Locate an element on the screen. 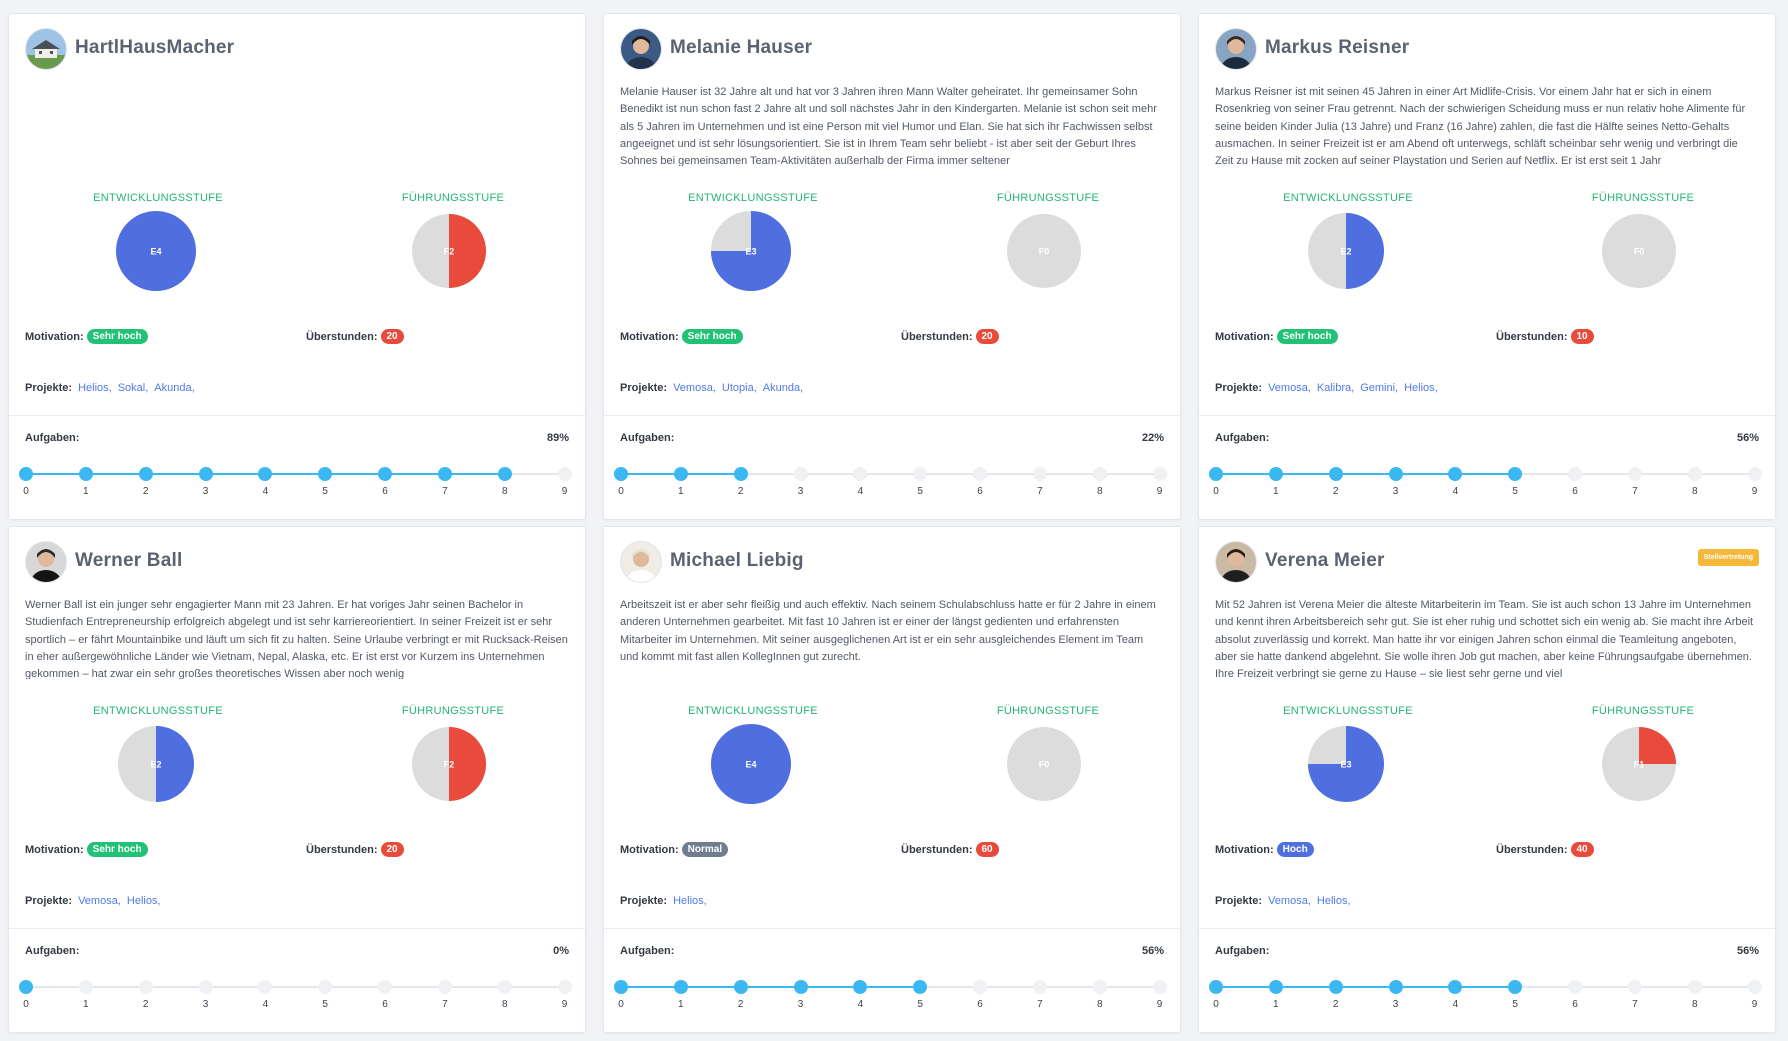  employee-name: Verena Meier is located at coordinates (1325, 560).